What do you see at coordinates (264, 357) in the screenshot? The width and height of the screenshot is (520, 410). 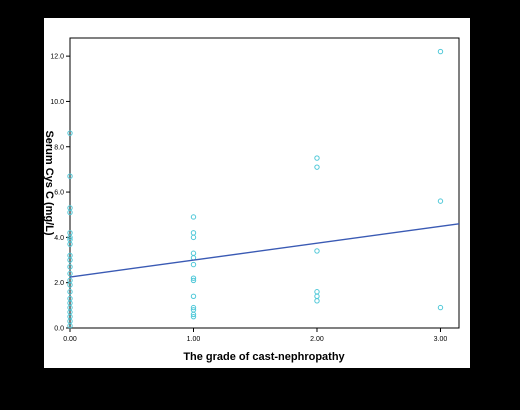 I see `x-axis-title: The grade of cast-nephropathy` at bounding box center [264, 357].